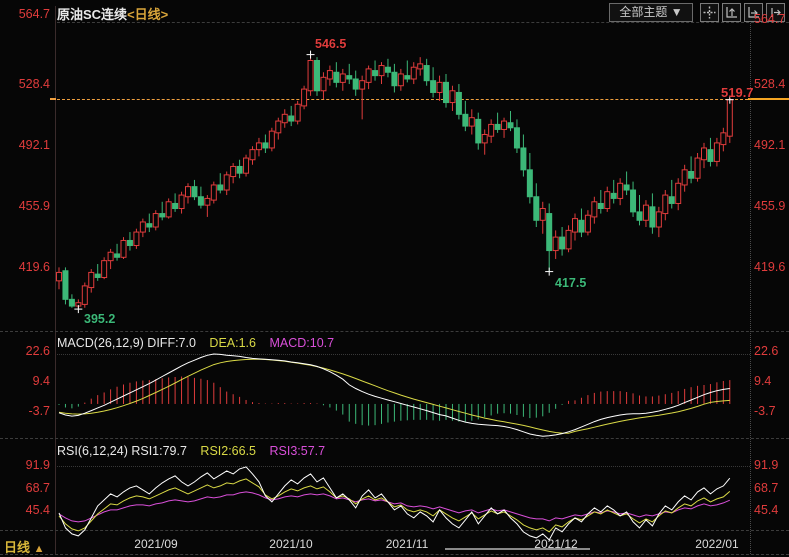 This screenshot has width=789, height=557. What do you see at coordinates (731, 12) in the screenshot?
I see `y-axis-scale-icon` at bounding box center [731, 12].